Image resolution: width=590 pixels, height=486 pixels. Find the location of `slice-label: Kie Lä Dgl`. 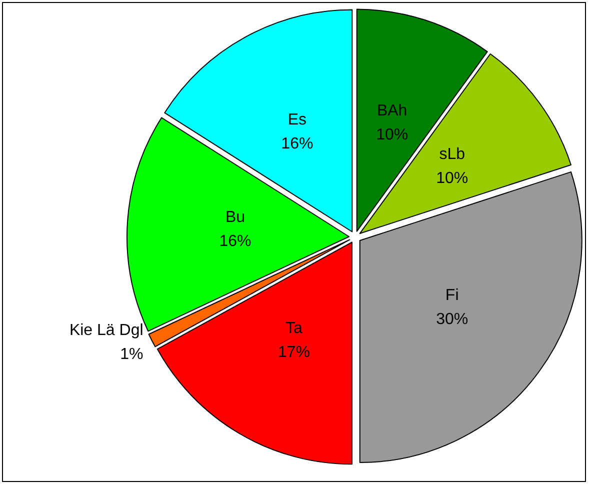

slice-label: Kie Lä Dgl is located at coordinates (106, 330).